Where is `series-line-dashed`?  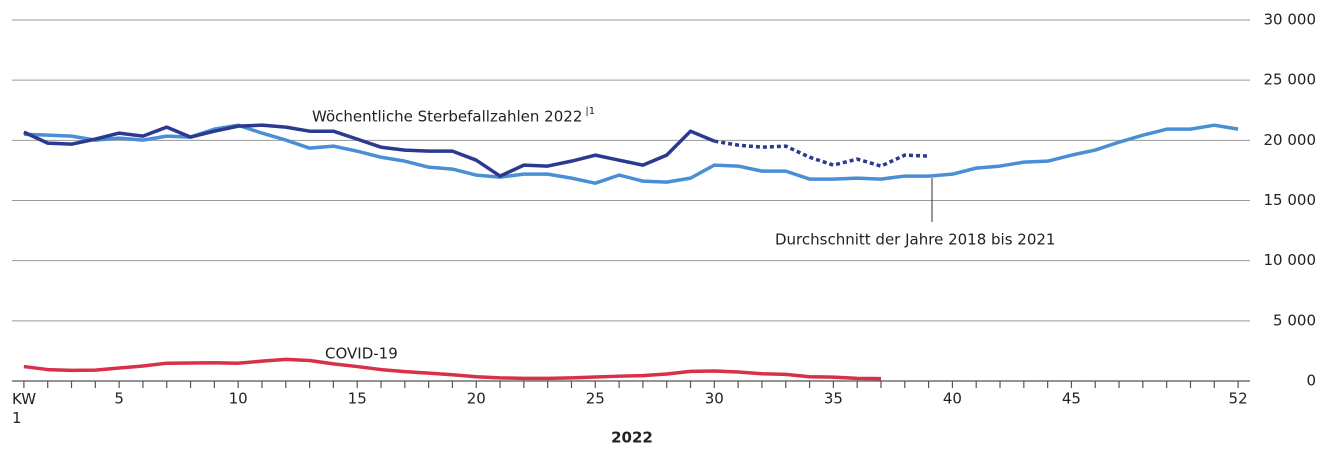 series-line-dashed is located at coordinates (821, 153).